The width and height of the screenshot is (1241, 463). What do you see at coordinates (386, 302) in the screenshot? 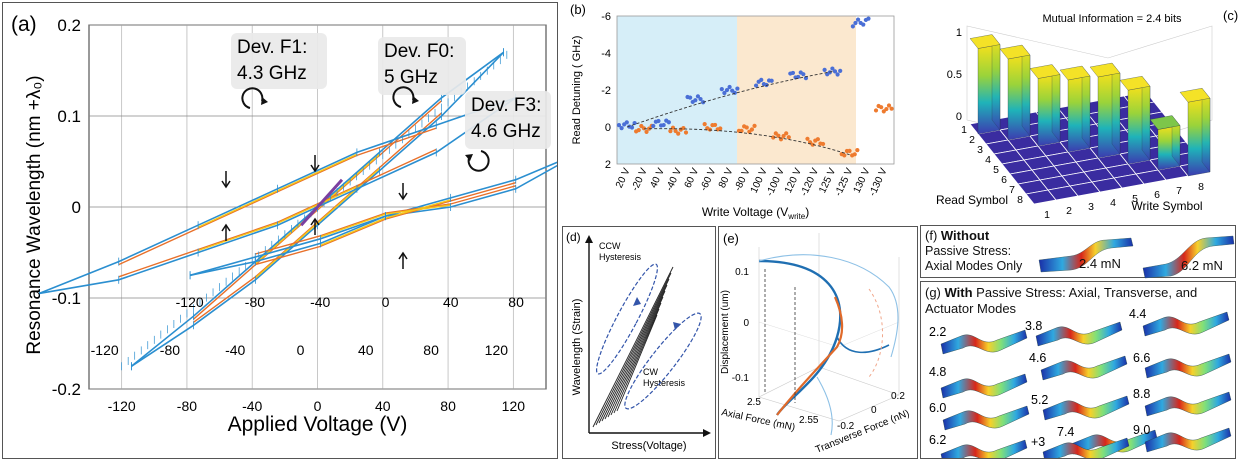
I see `x-tick-label-f3: 0` at bounding box center [386, 302].